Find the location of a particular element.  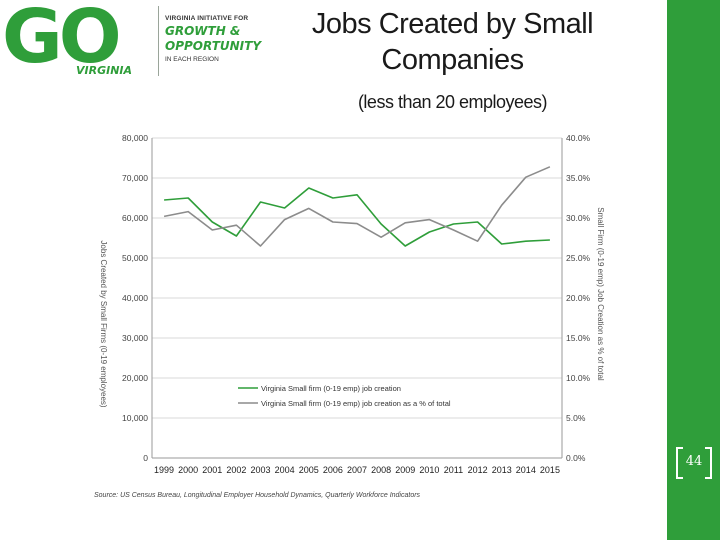

y-tick-right-label: 15.0% is located at coordinates (578, 338).